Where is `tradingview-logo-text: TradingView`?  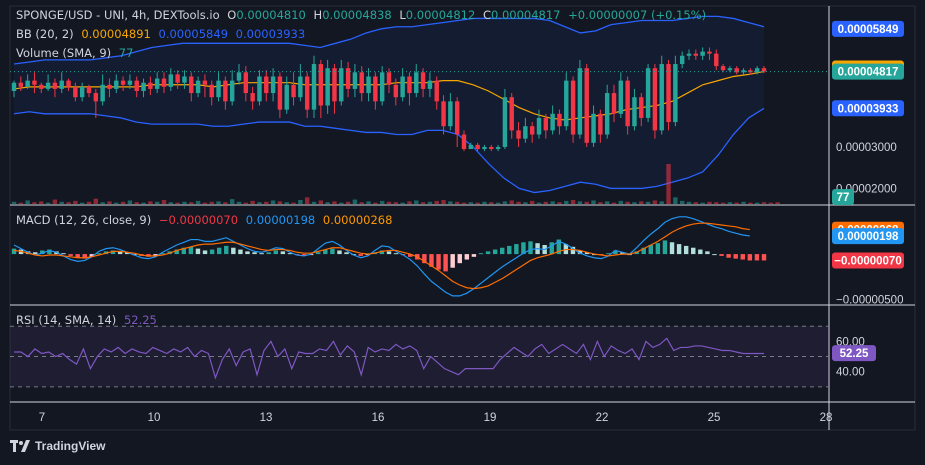
tradingview-logo-text: TradingView is located at coordinates (70, 446).